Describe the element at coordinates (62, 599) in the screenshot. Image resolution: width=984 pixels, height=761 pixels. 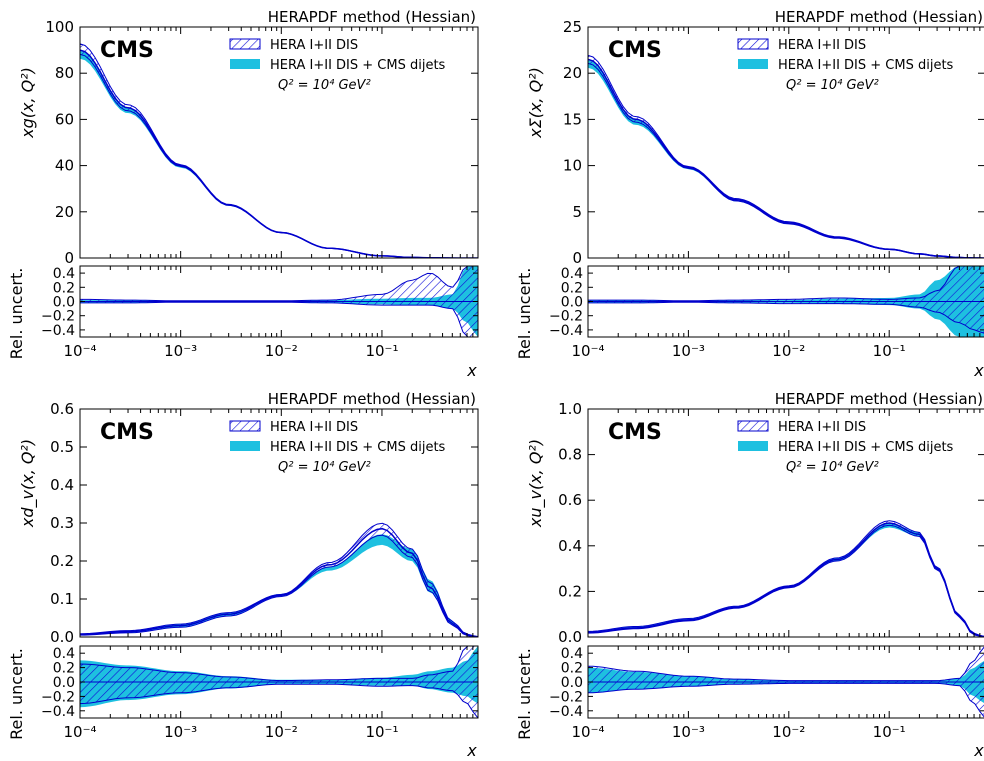
I see `y-tick-label: 0.1` at that location.